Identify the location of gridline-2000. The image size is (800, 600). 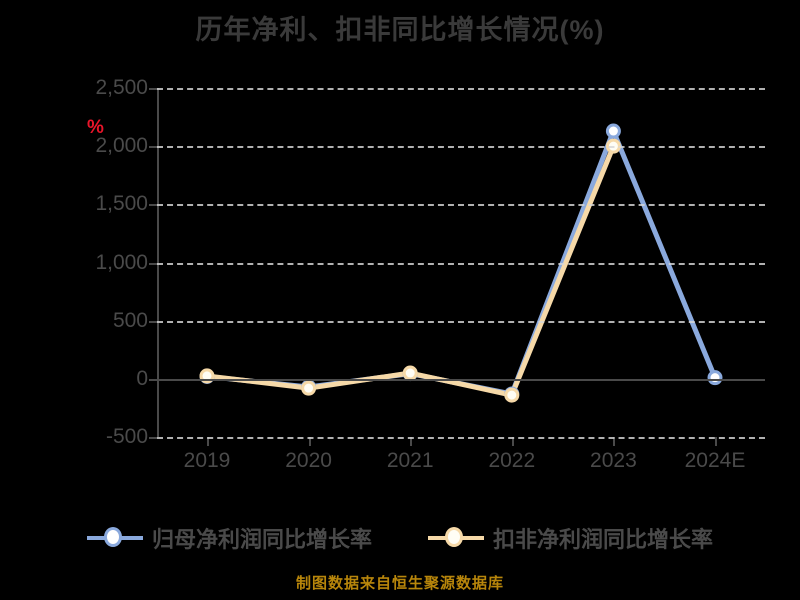
(461, 147).